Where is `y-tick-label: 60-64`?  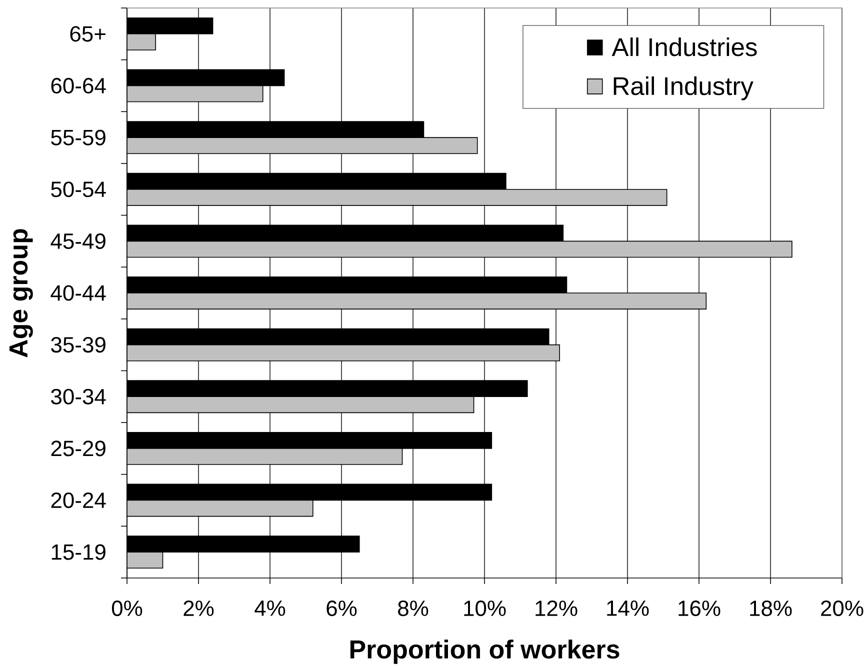
y-tick-label: 60-64 is located at coordinates (78, 86).